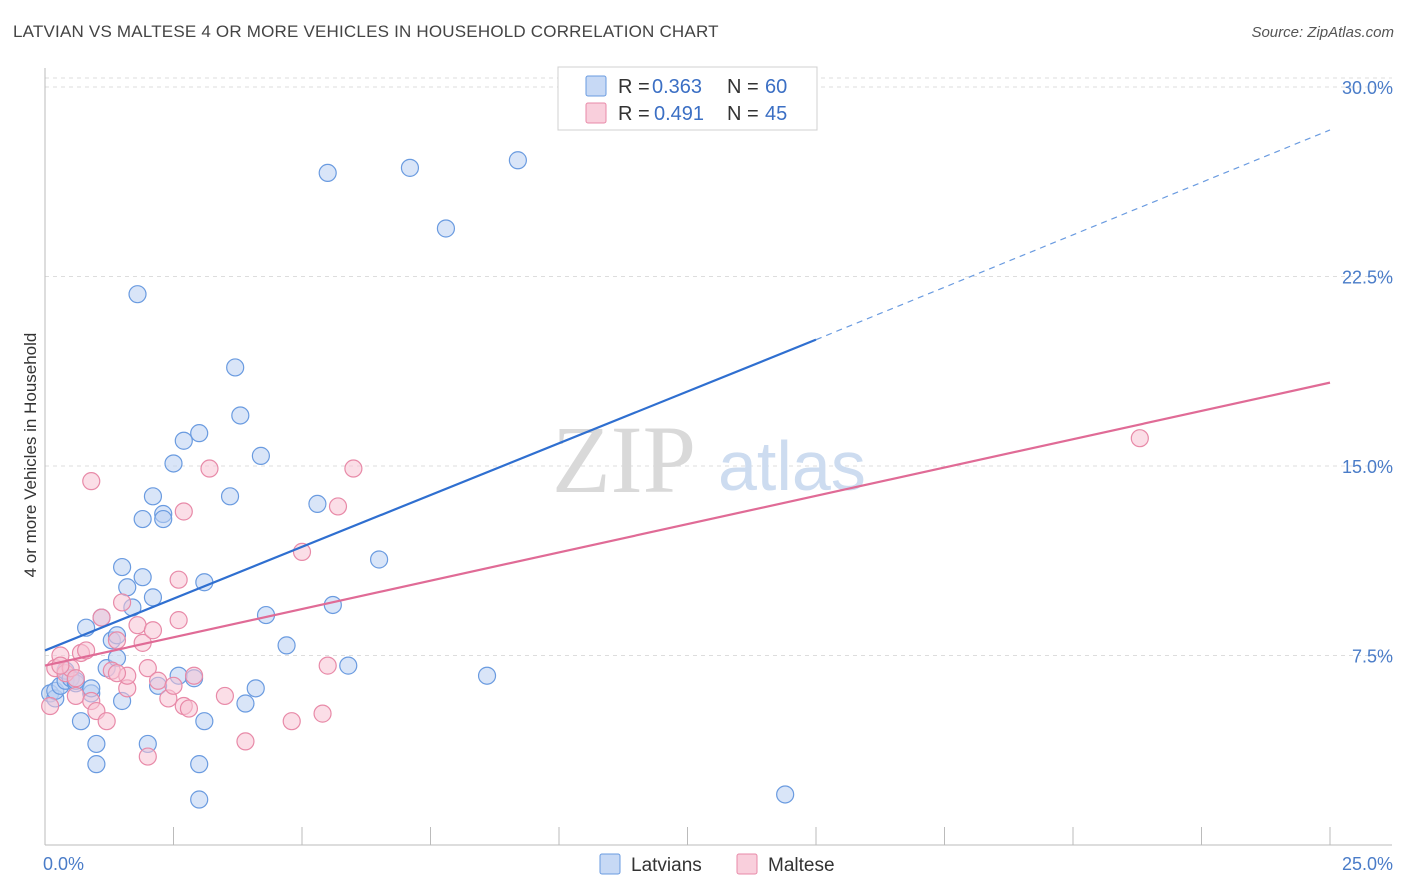 This screenshot has height=892, width=1406. I want to click on x-tick-label-0: 0.0%, so click(63, 864).